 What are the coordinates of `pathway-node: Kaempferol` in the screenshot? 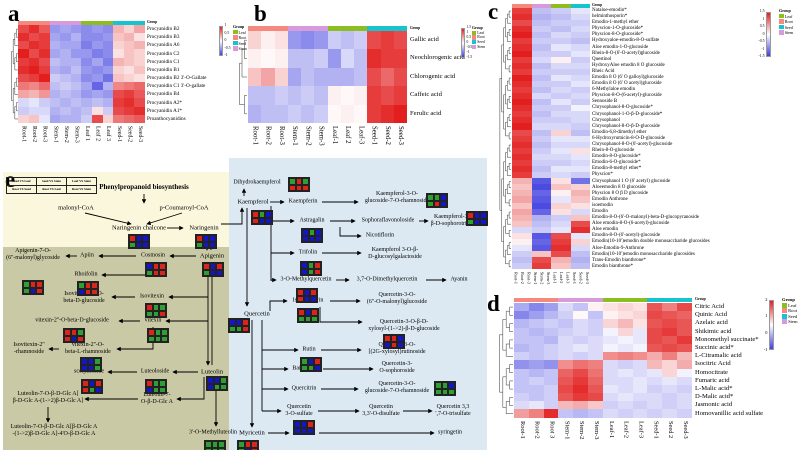 It's located at (253, 202).